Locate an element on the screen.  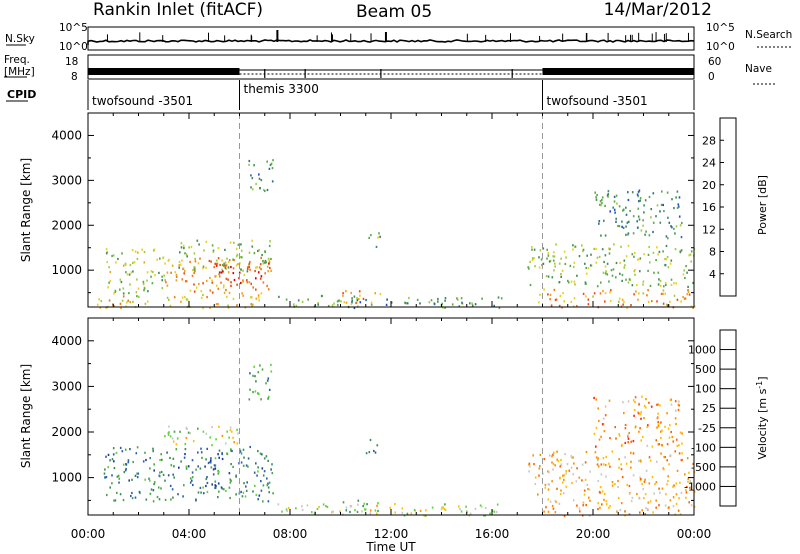
ytick-label: 3000 is located at coordinates (66, 386).